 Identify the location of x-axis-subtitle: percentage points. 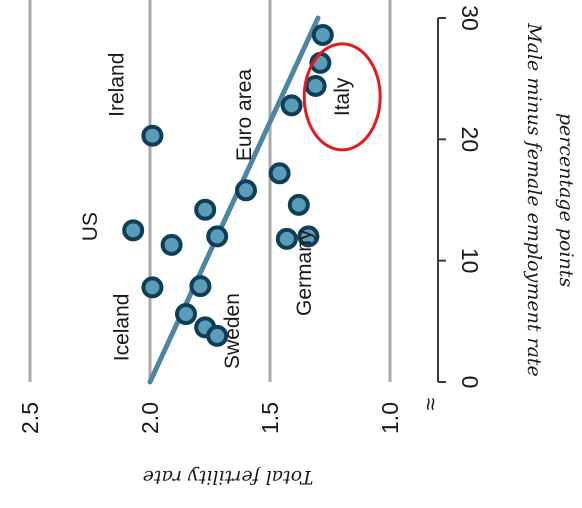
(566, 200).